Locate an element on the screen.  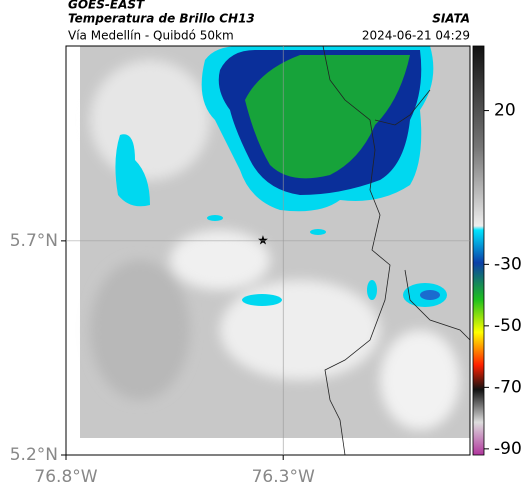
y-tick-label: 5.2°N is located at coordinates (34, 455).